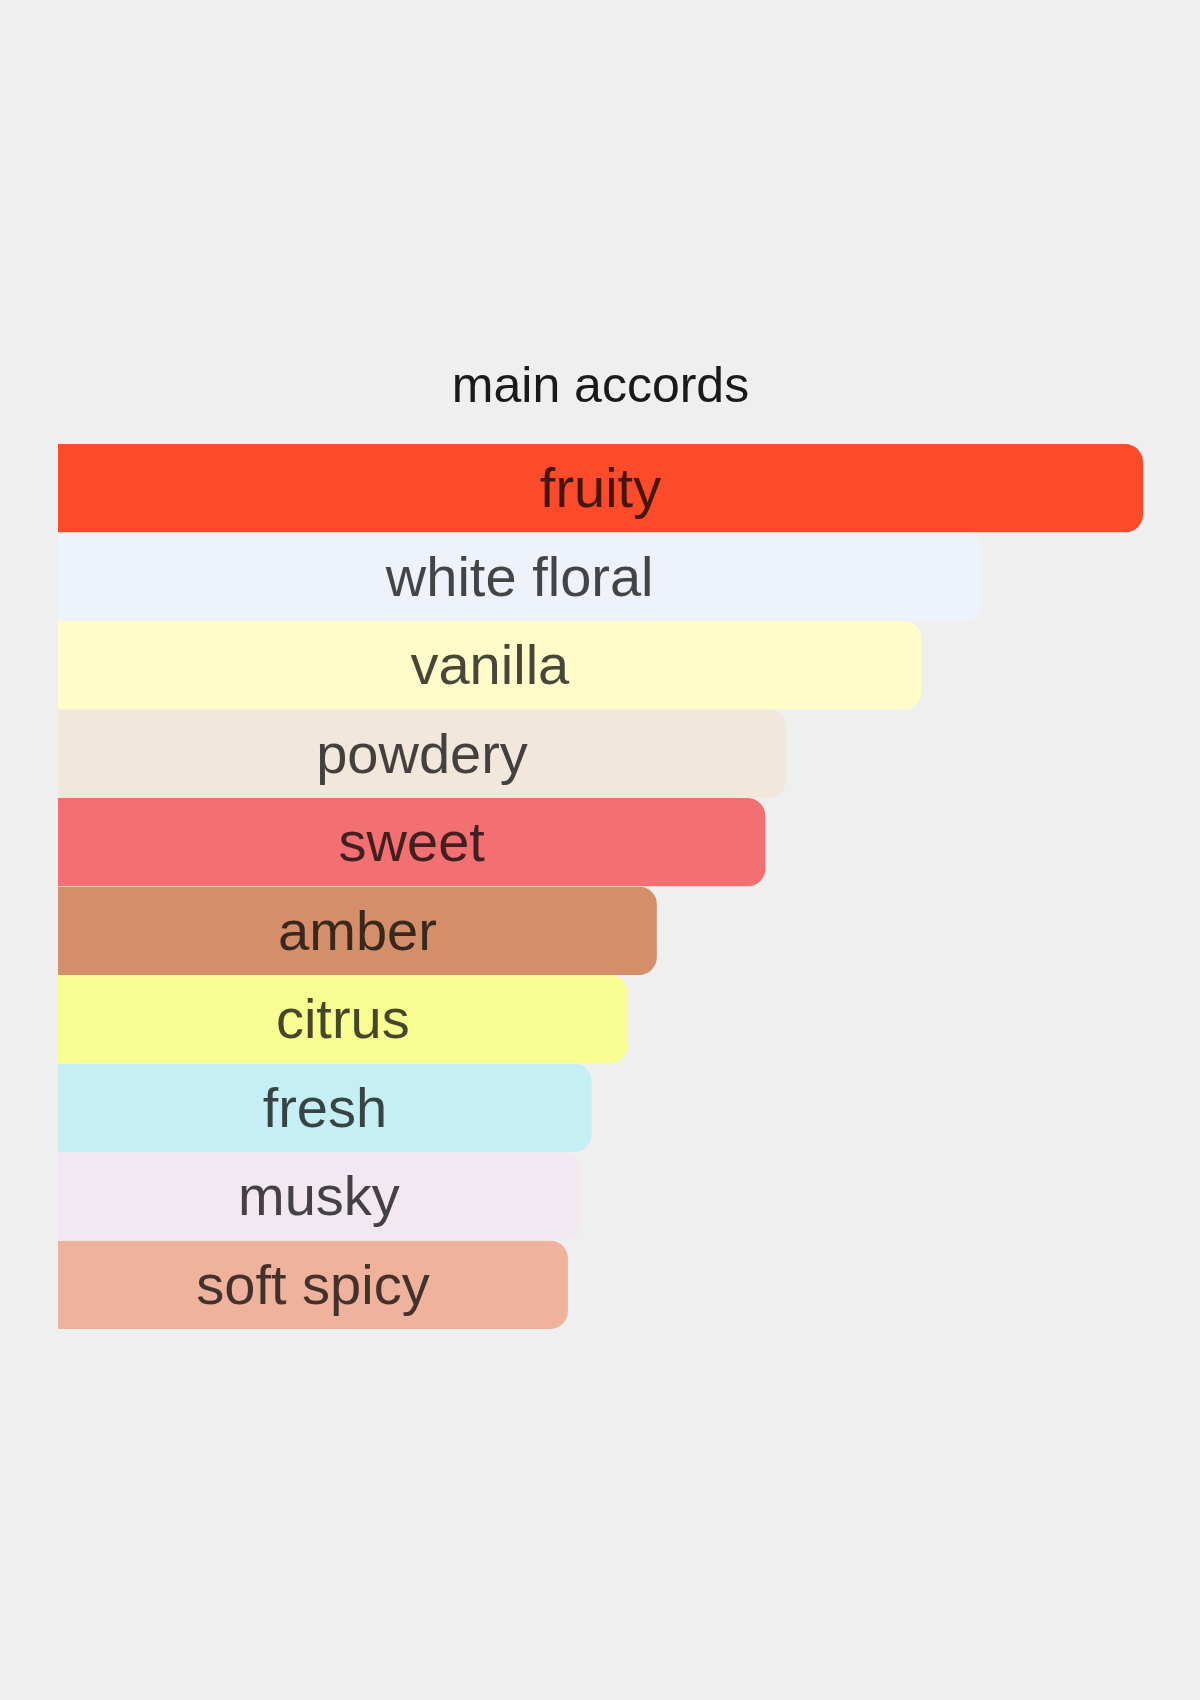 The width and height of the screenshot is (1200, 1700). I want to click on y-tick-label: powdery, so click(422, 753).